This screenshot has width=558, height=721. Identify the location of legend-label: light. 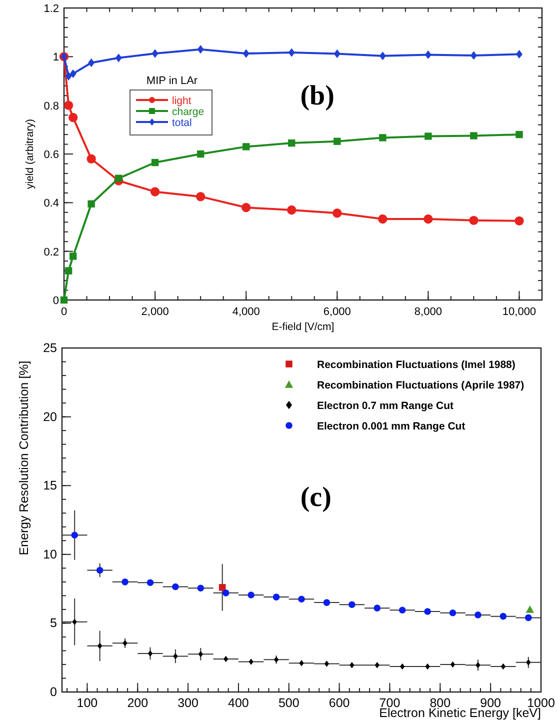
(182, 101).